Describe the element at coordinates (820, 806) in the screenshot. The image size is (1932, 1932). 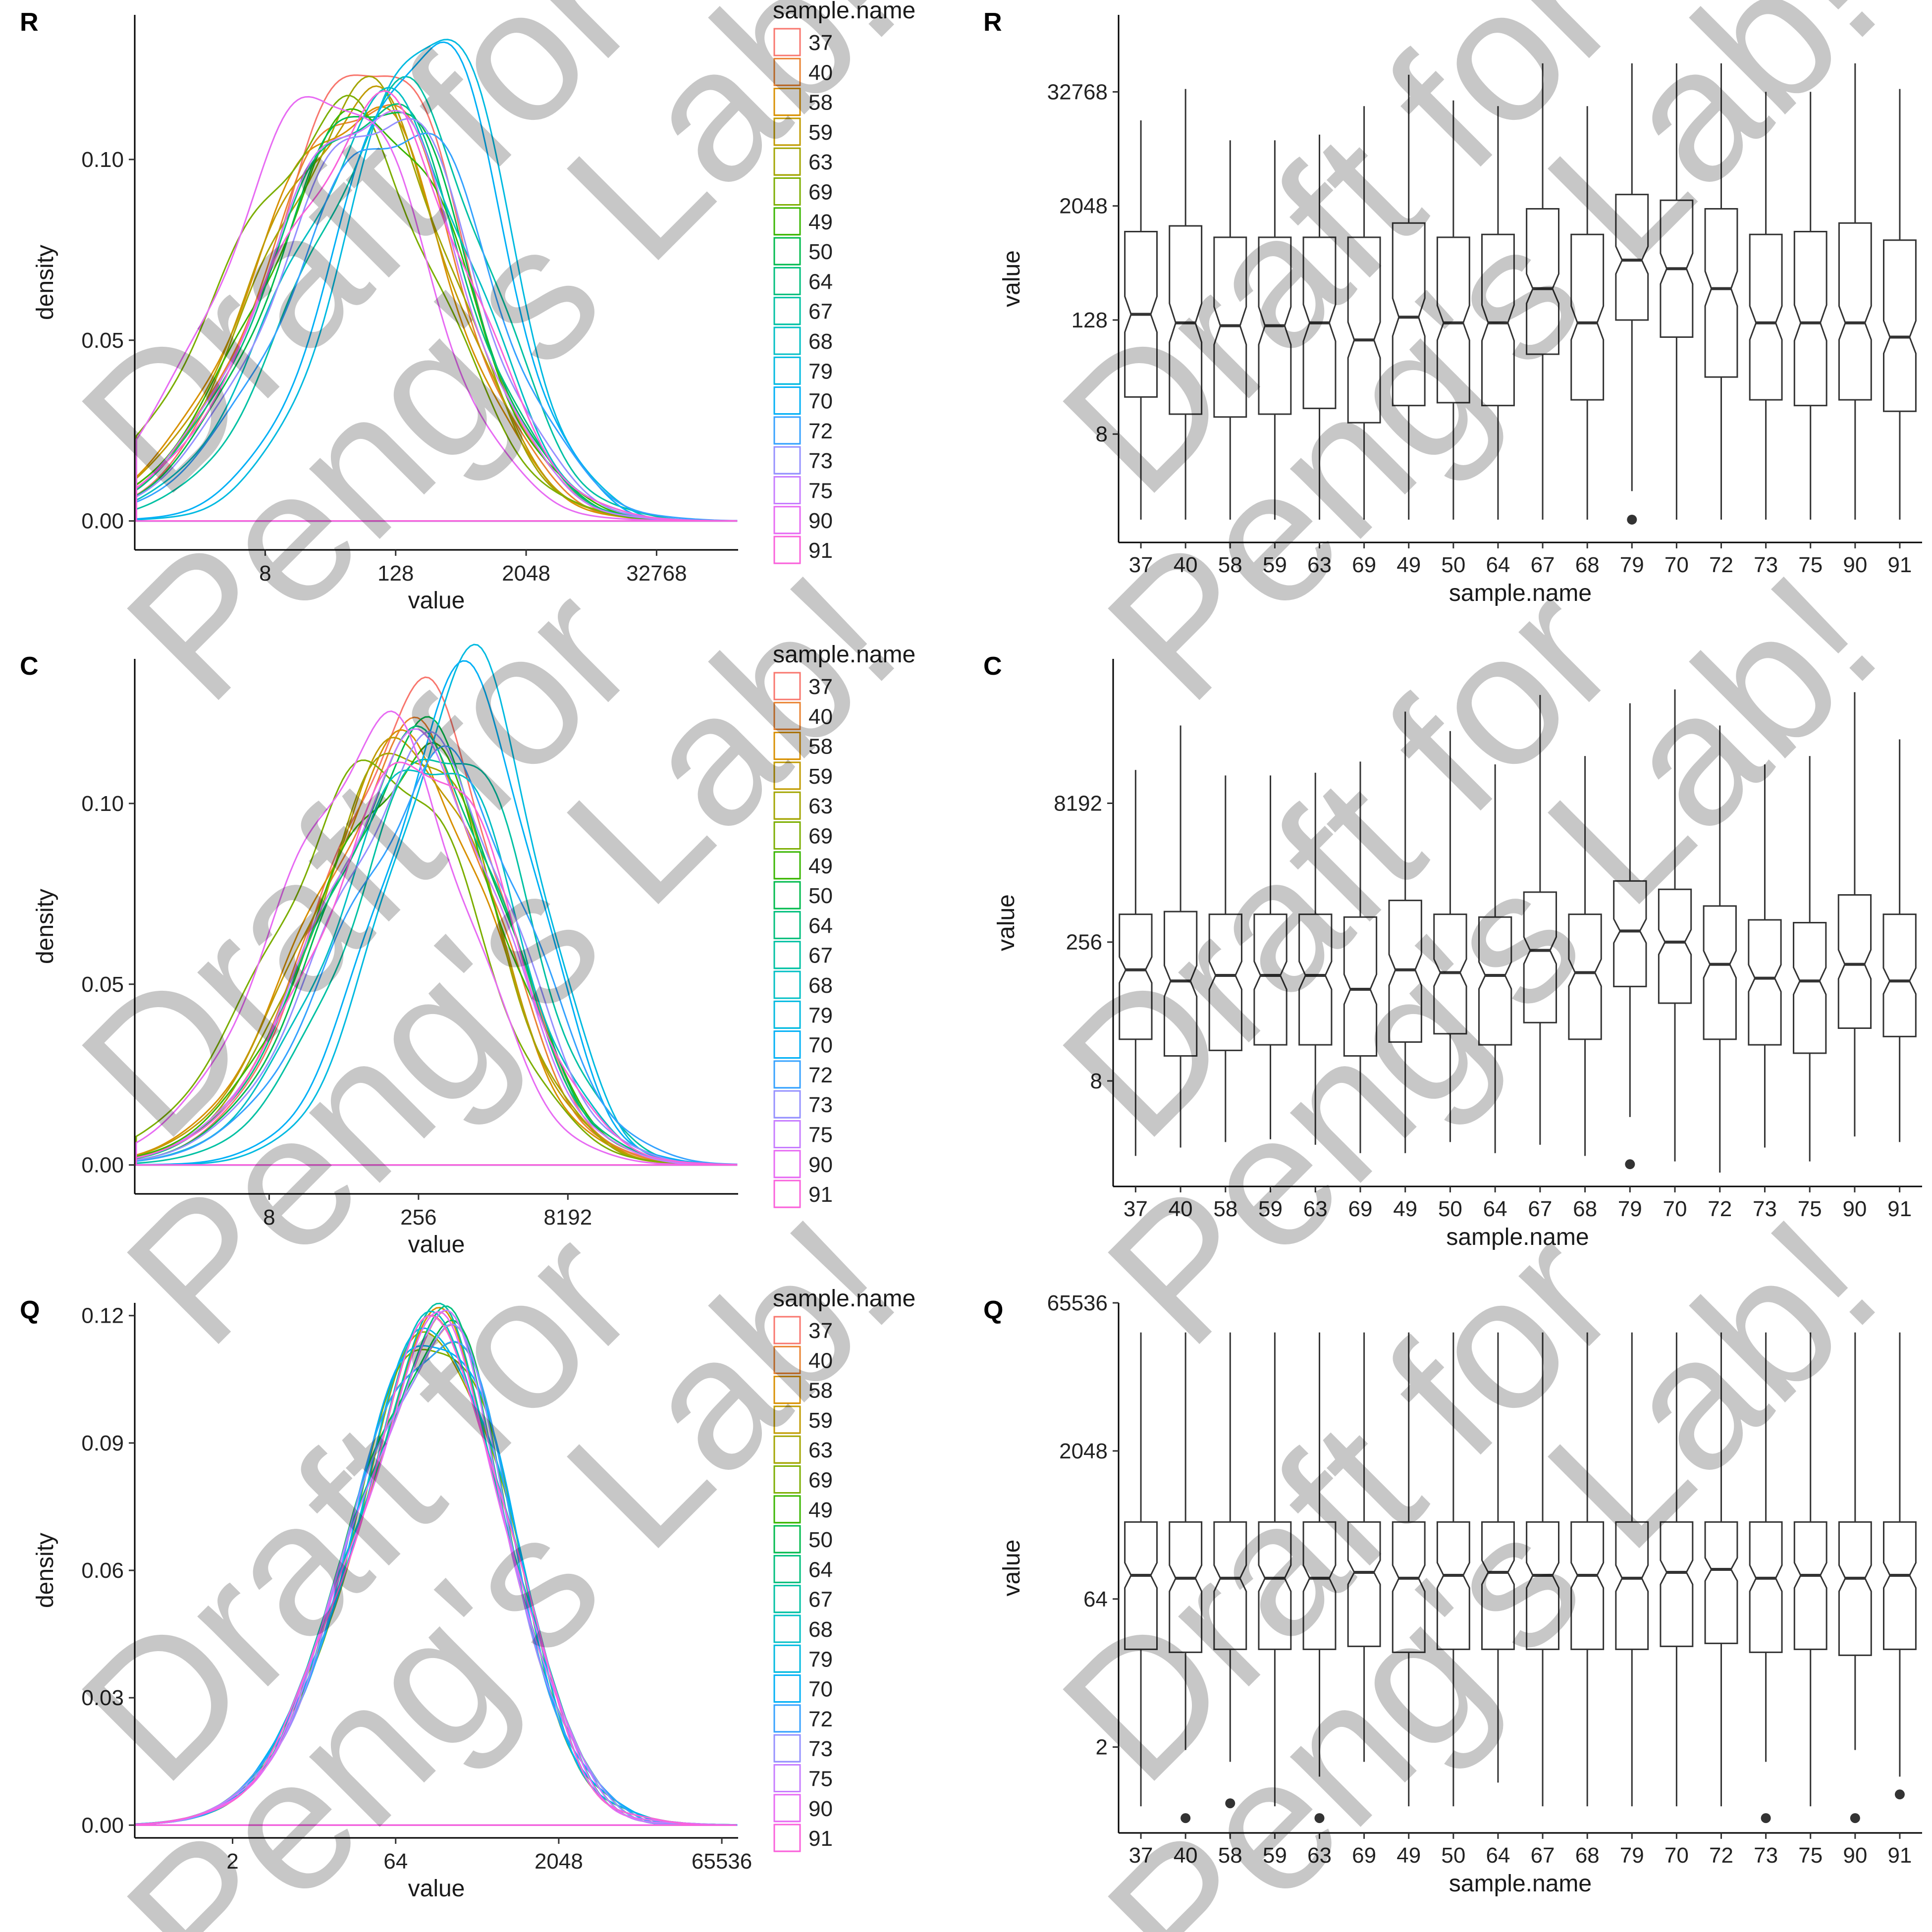
I see `legend-label-63: 63` at that location.